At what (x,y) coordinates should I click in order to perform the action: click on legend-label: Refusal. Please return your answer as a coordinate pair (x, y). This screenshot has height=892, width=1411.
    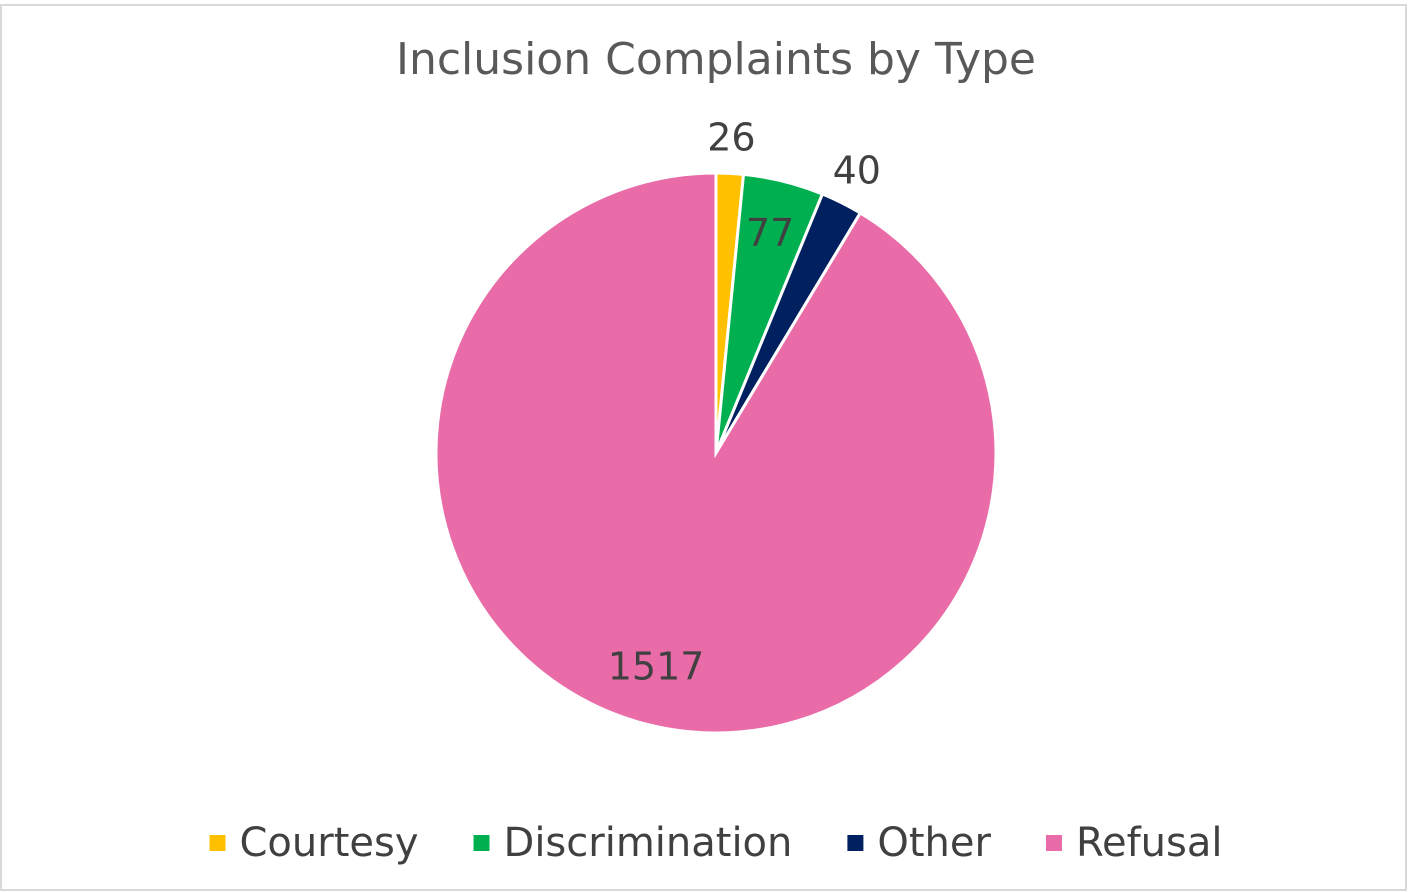
    Looking at the image, I should click on (1149, 843).